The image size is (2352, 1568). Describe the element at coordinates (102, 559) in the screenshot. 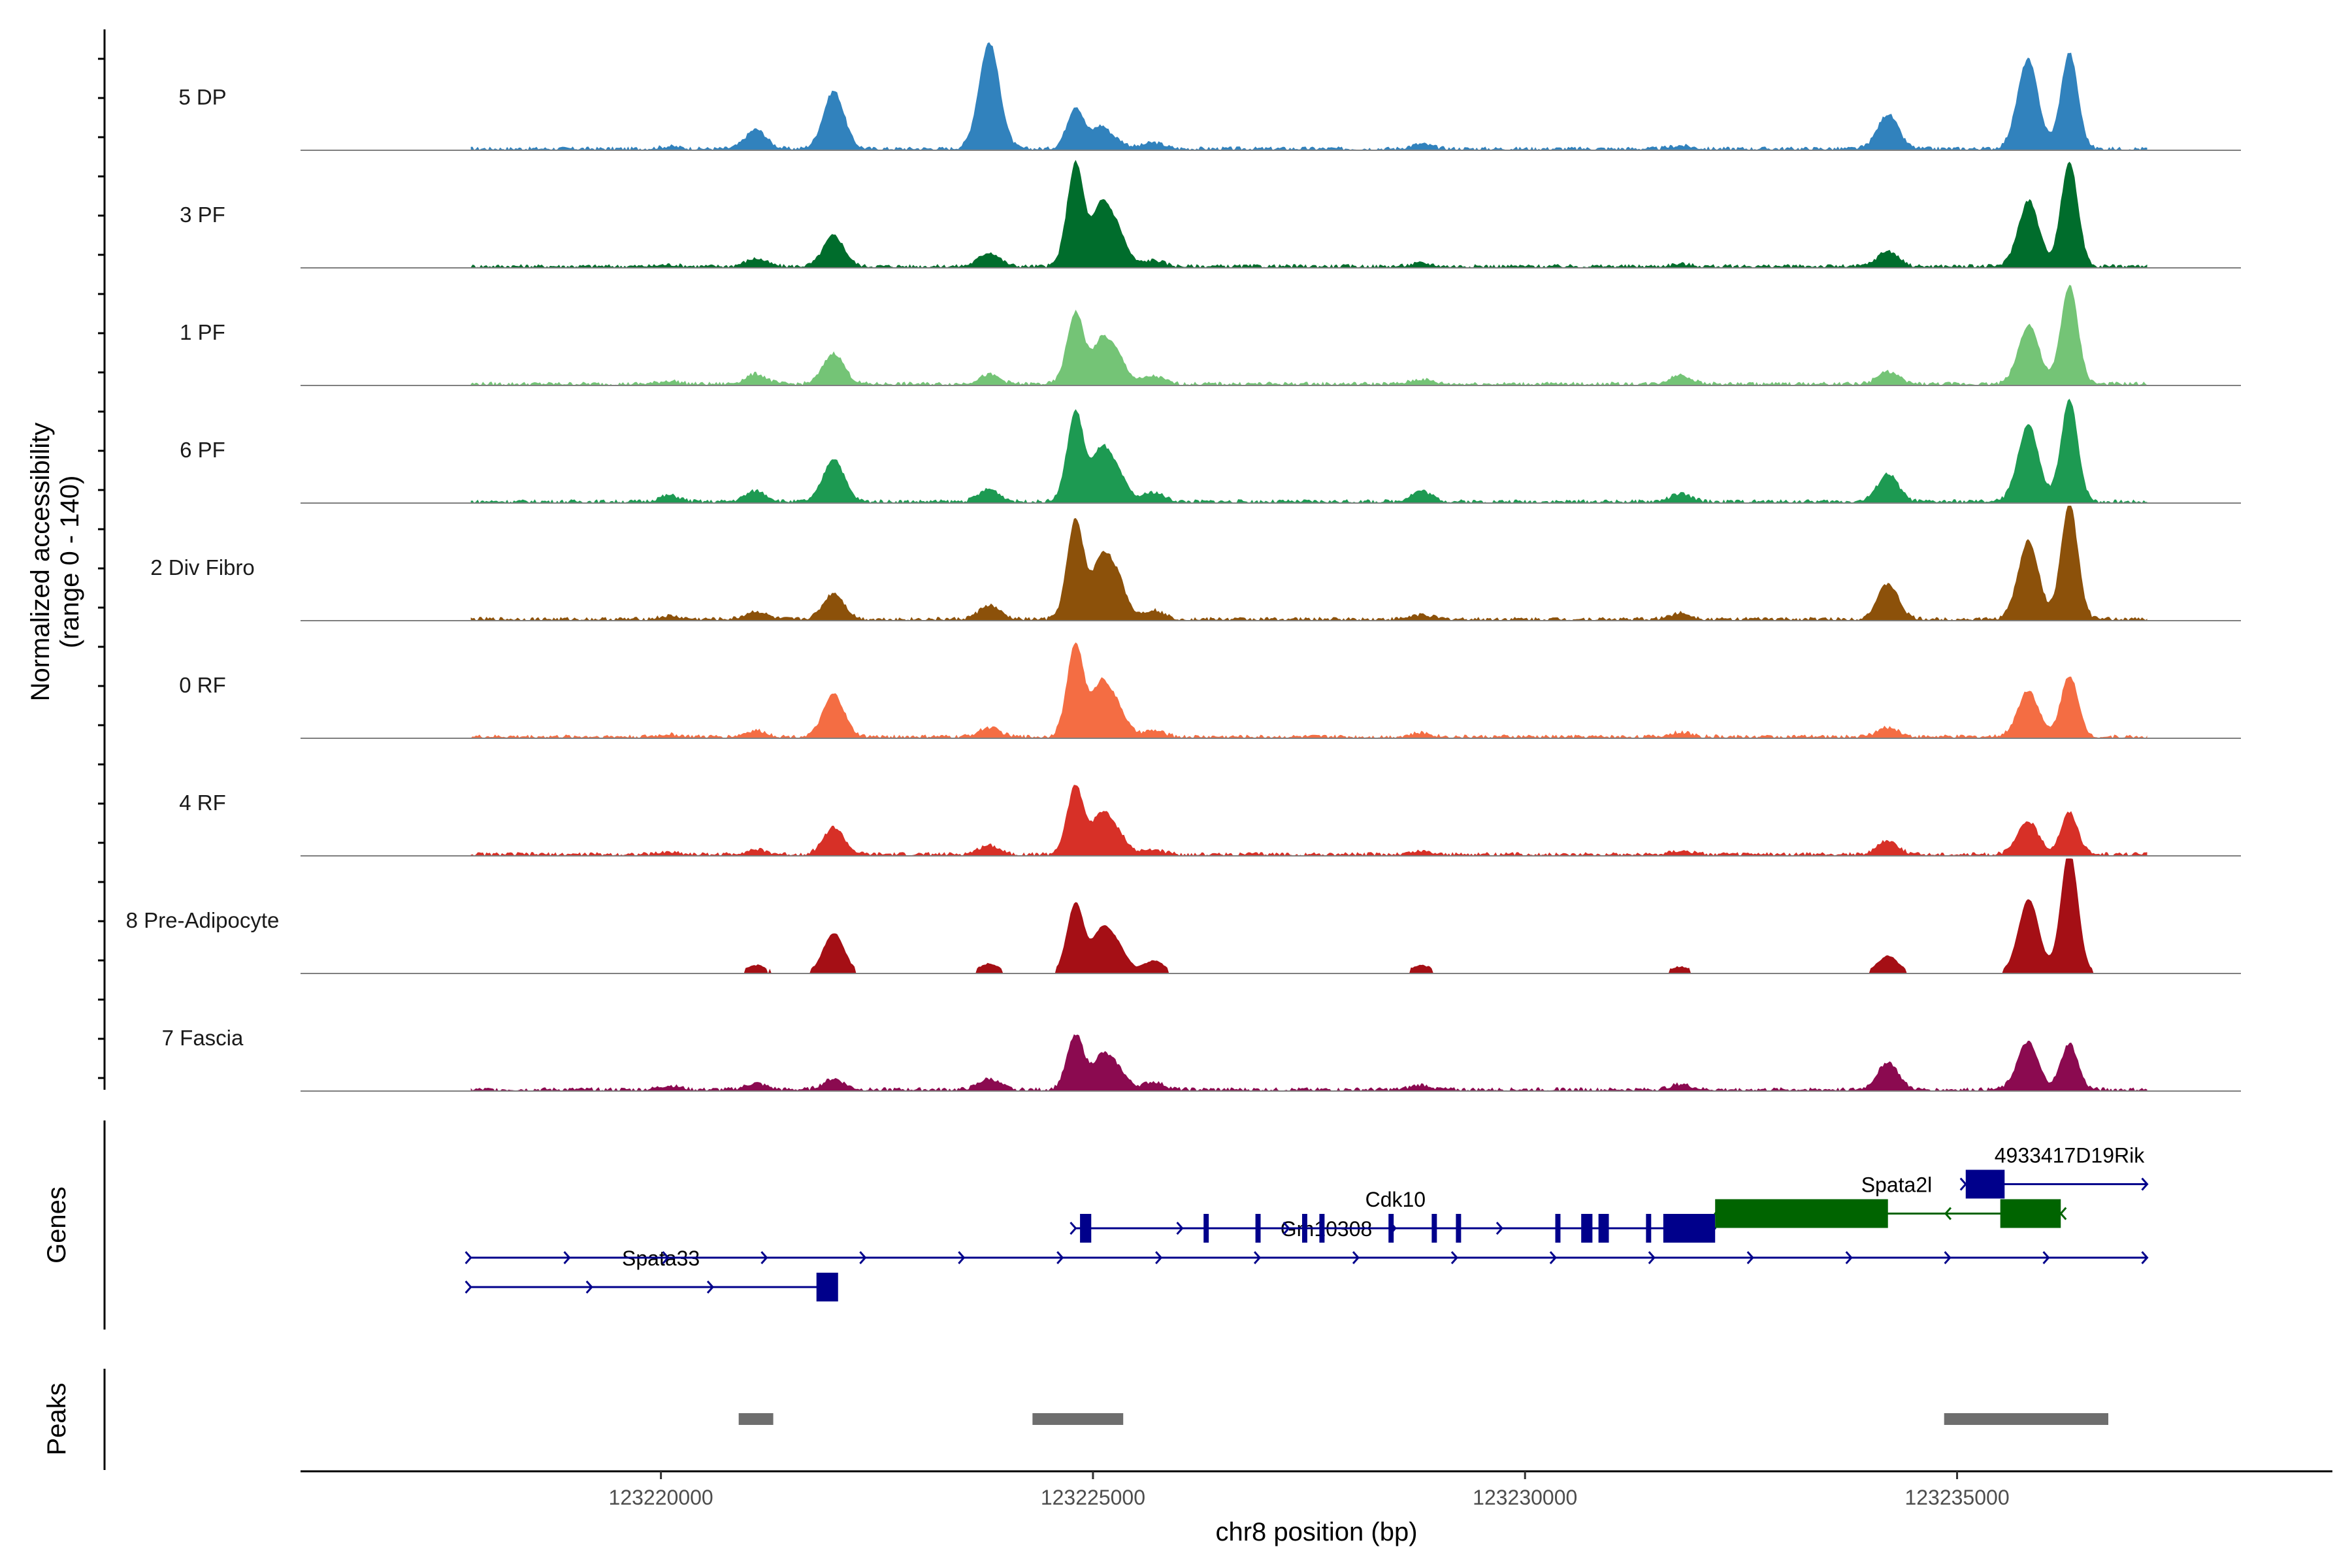

I see `y-axis` at that location.